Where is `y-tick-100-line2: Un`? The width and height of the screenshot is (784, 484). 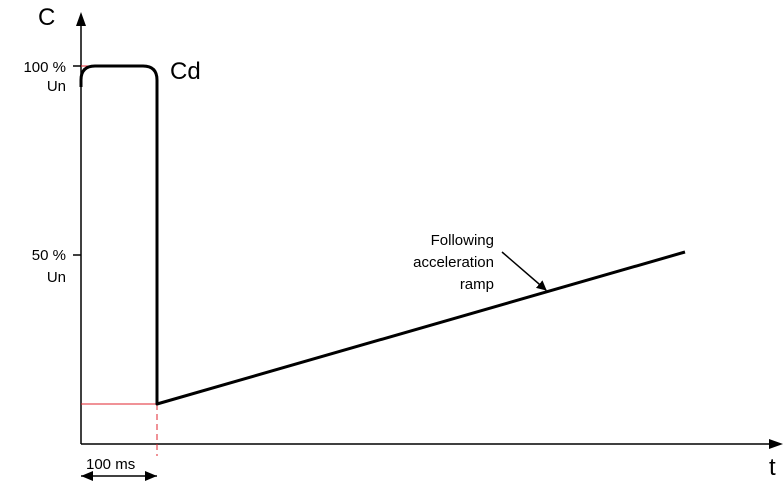
y-tick-100-line2: Un is located at coordinates (56, 86).